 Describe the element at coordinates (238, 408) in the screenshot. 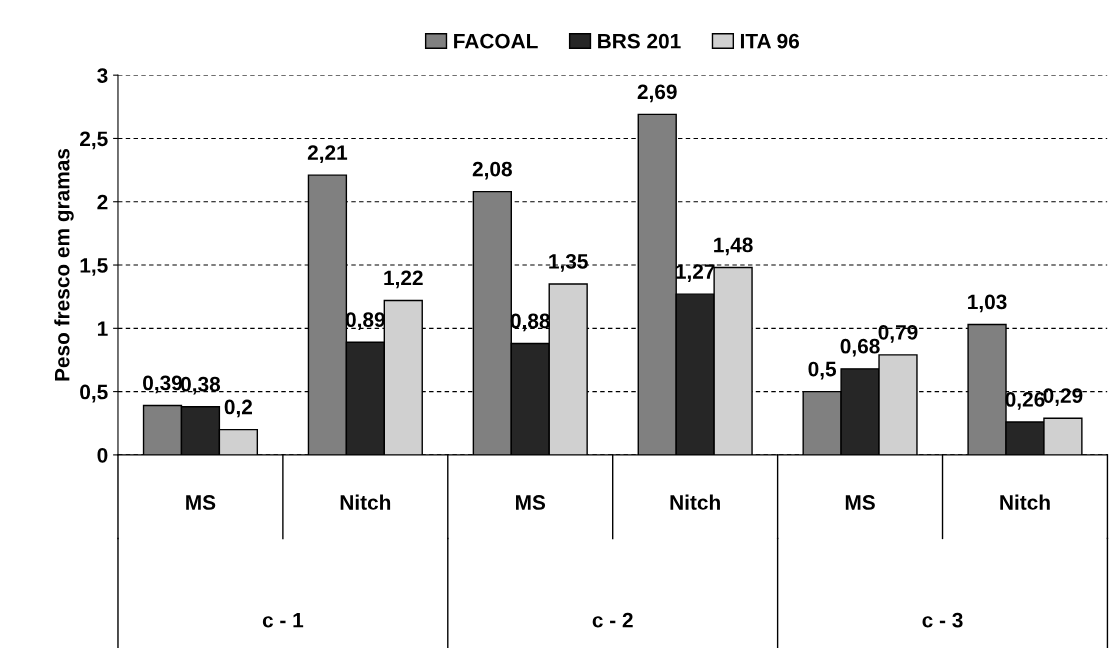

I see `data-label: 0,2` at that location.